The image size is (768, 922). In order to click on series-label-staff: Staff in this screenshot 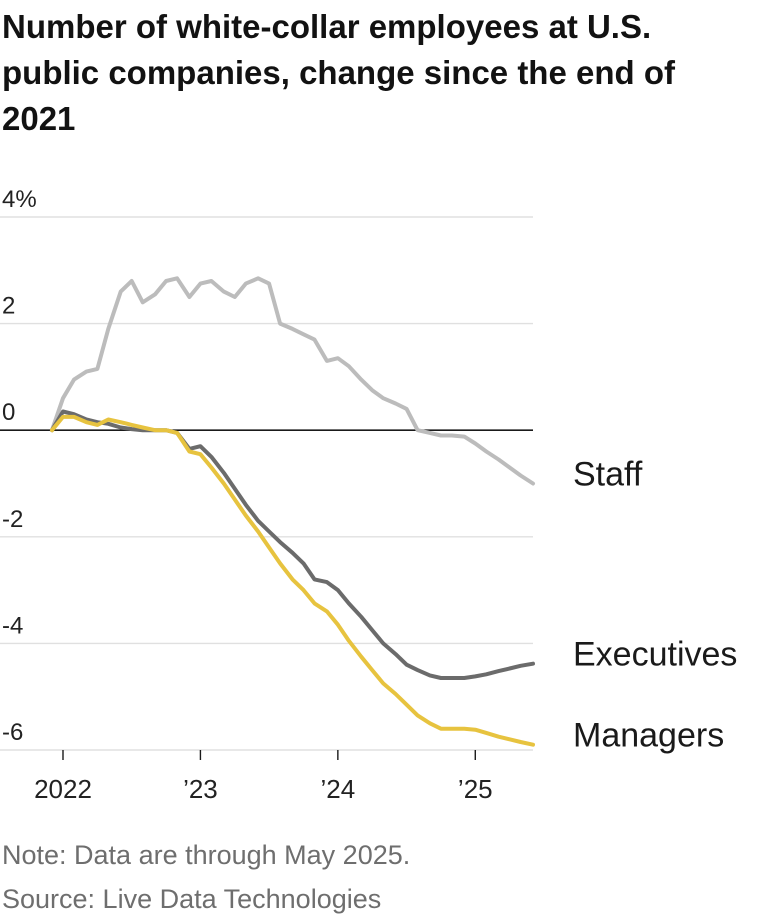, I will do `click(608, 475)`.